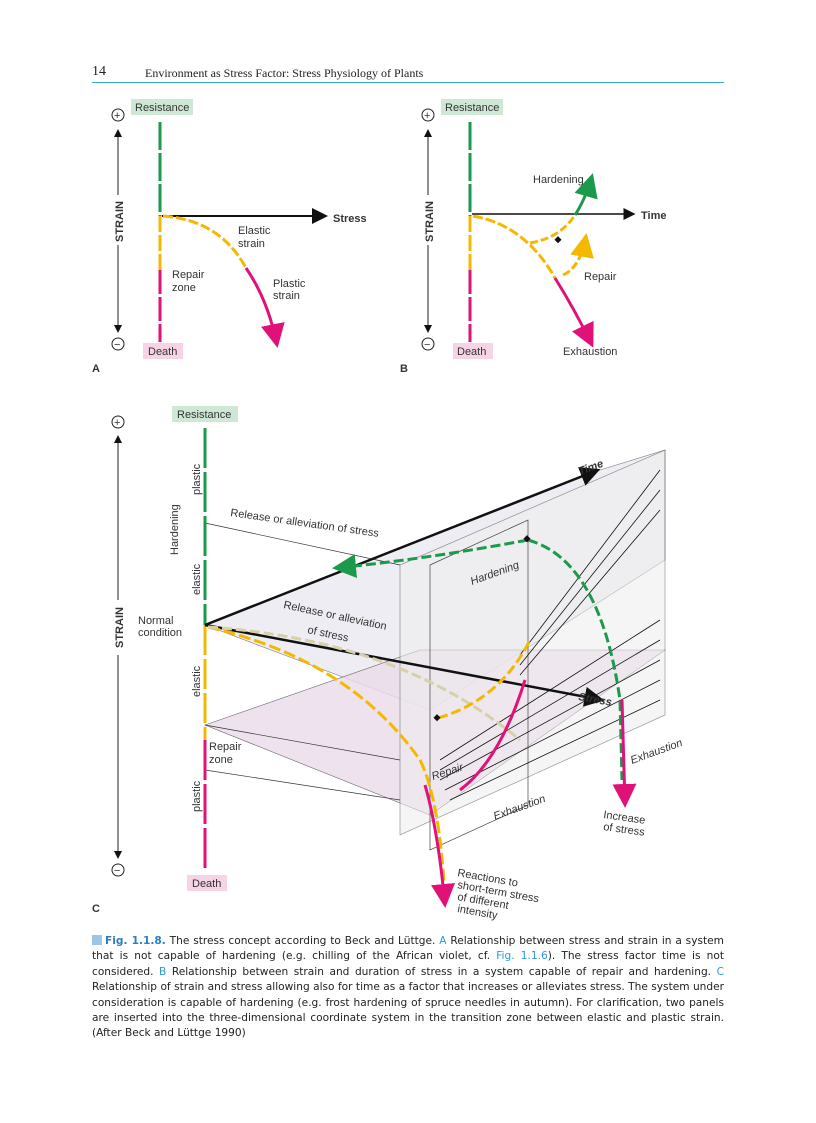 The image size is (816, 1123). What do you see at coordinates (624, 818) in the screenshot?
I see `increase-stress-label-1: Increase` at bounding box center [624, 818].